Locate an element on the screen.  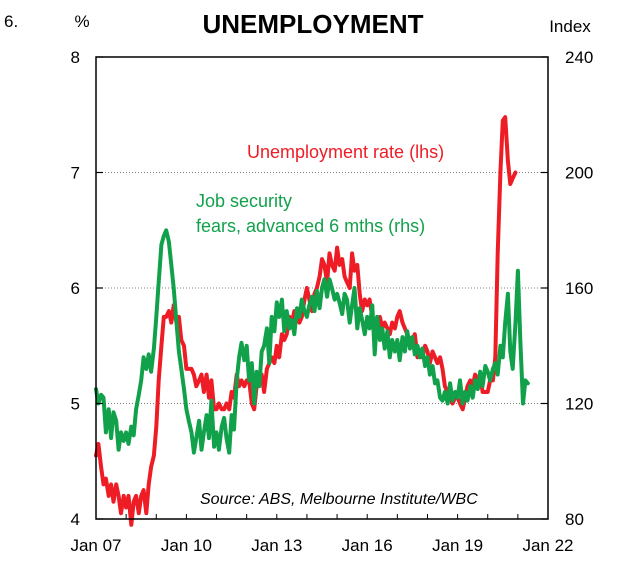
left-axis-unit: % is located at coordinates (81, 21).